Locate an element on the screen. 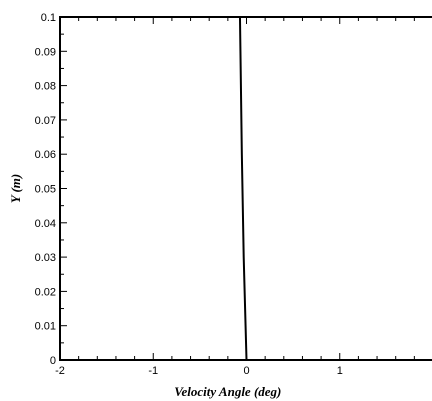 The image size is (432, 401). series-layer is located at coordinates (243, 188).